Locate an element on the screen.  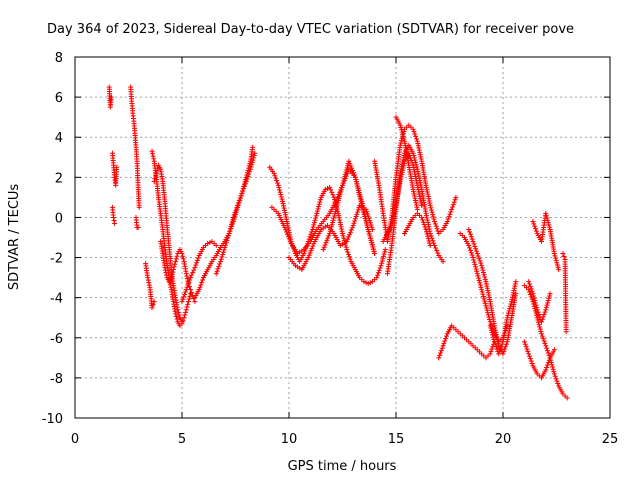
series-s1 is located at coordinates (110, 97).